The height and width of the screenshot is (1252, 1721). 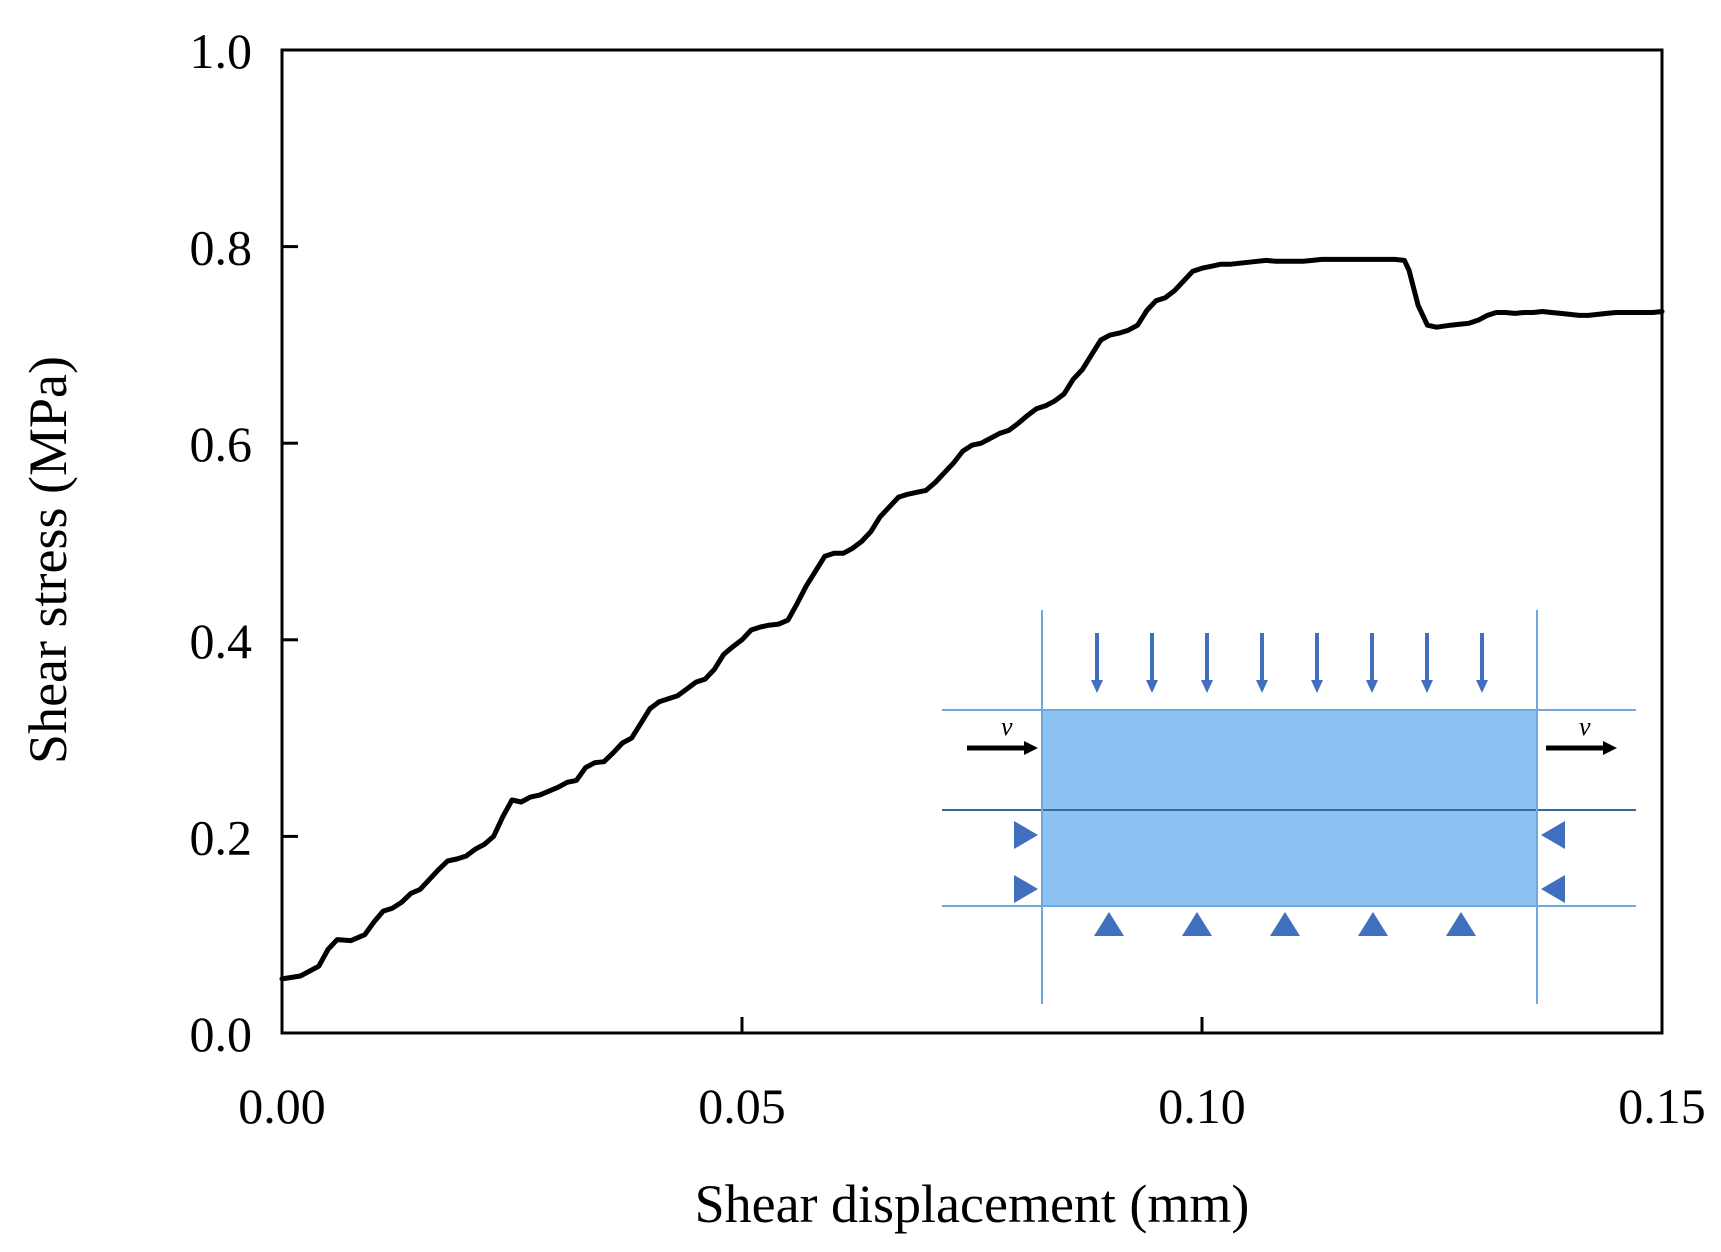 I want to click on y-axis-ticks: 0.0 0.2 0.4 0.6 0.8 1.0, so click(x=244, y=542).